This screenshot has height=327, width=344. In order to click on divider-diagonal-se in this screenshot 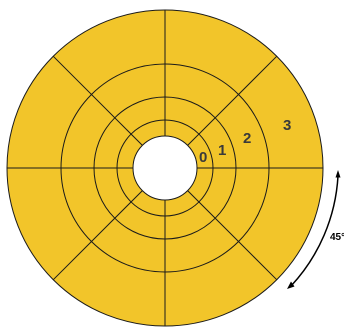, I will do `click(232, 235)`.